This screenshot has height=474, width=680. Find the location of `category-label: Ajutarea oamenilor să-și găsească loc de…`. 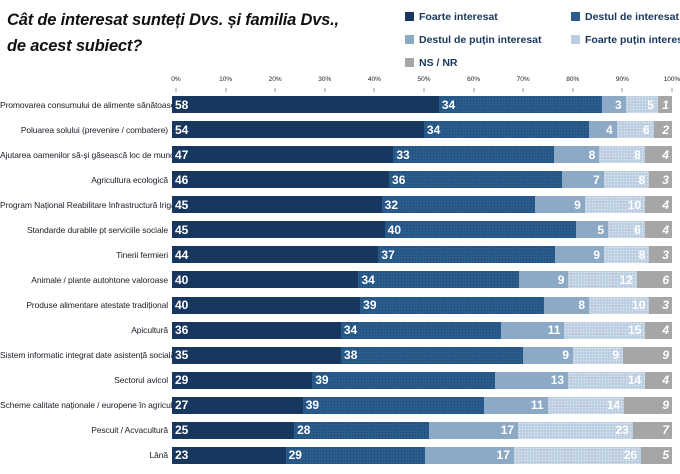

category-label: Ajutarea oamenilor să-și găsească loc de… is located at coordinates (89, 154).